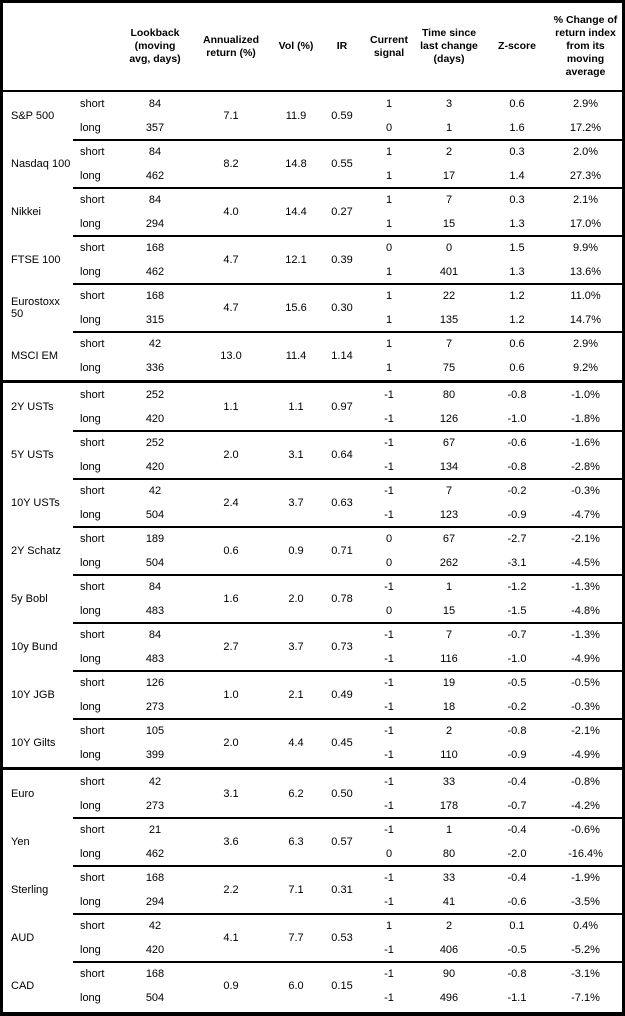 This screenshot has width=625, height=1016. Describe the element at coordinates (585, 854) in the screenshot. I see `pct-change-long-value: -16.4%` at that location.